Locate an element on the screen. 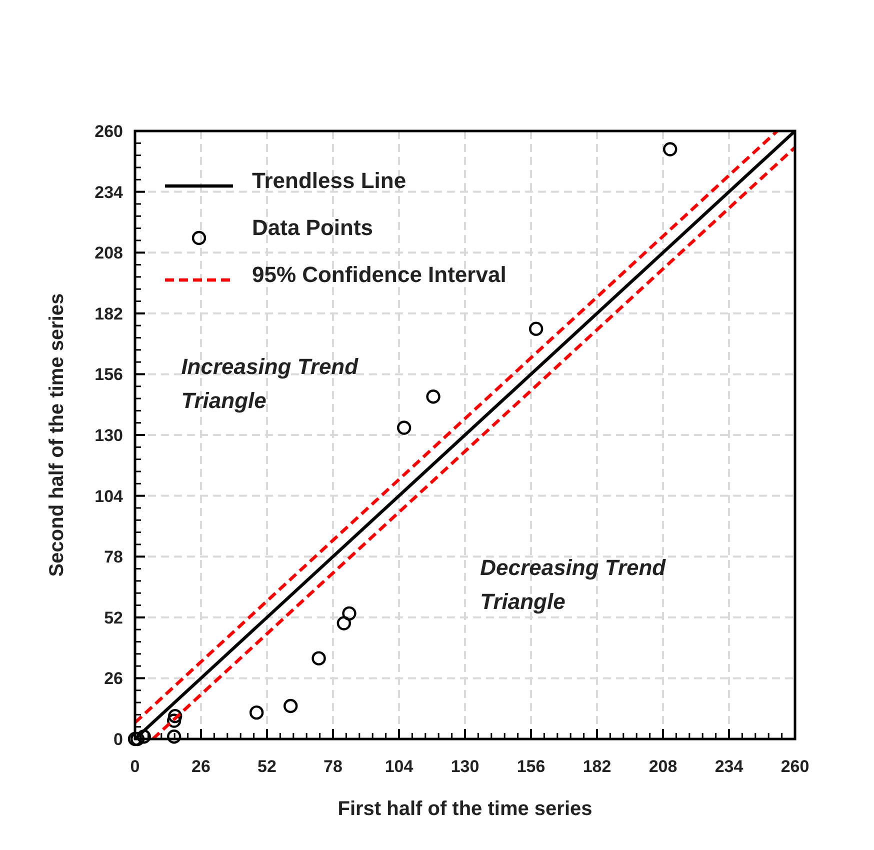 Image resolution: width=874 pixels, height=850 pixels. y-tick-label: 234 is located at coordinates (109, 192).